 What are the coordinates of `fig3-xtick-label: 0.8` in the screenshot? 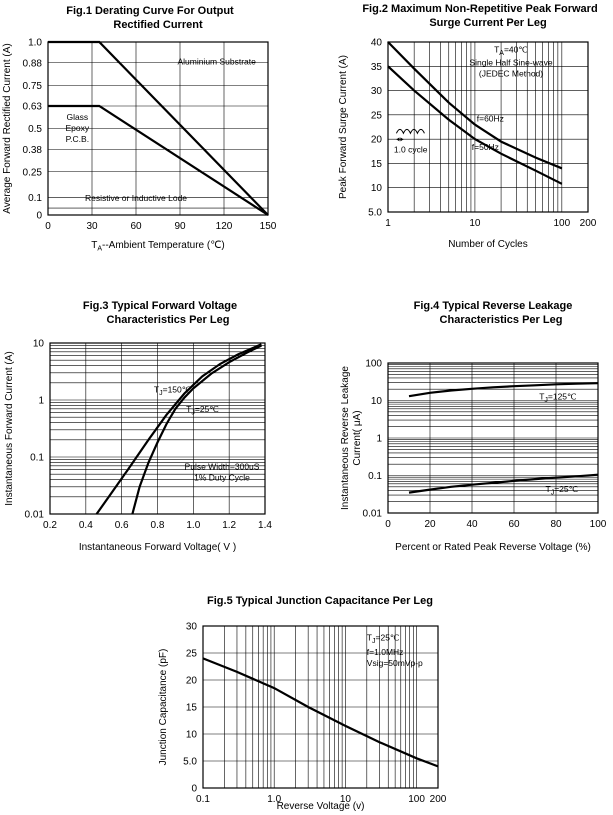 It's located at (158, 525).